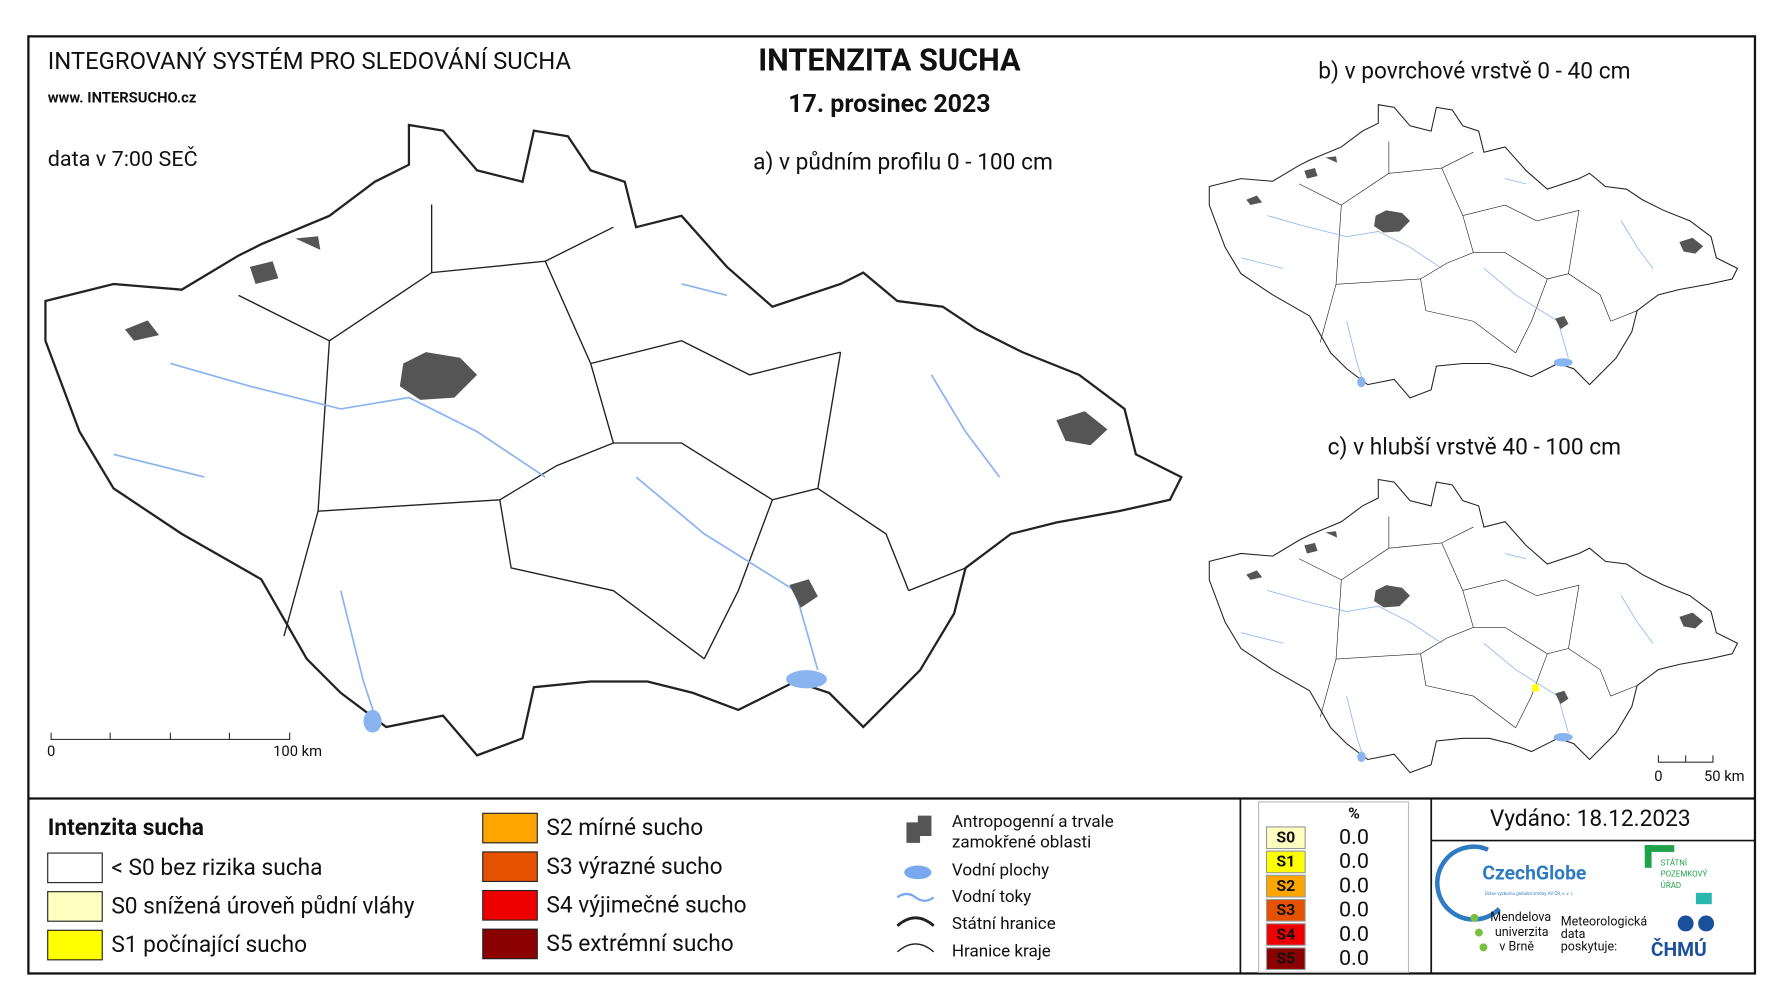 This screenshot has height=1003, width=1772. Describe the element at coordinates (209, 944) in the screenshot. I see `legend-label: S1 počínající sucho` at that location.